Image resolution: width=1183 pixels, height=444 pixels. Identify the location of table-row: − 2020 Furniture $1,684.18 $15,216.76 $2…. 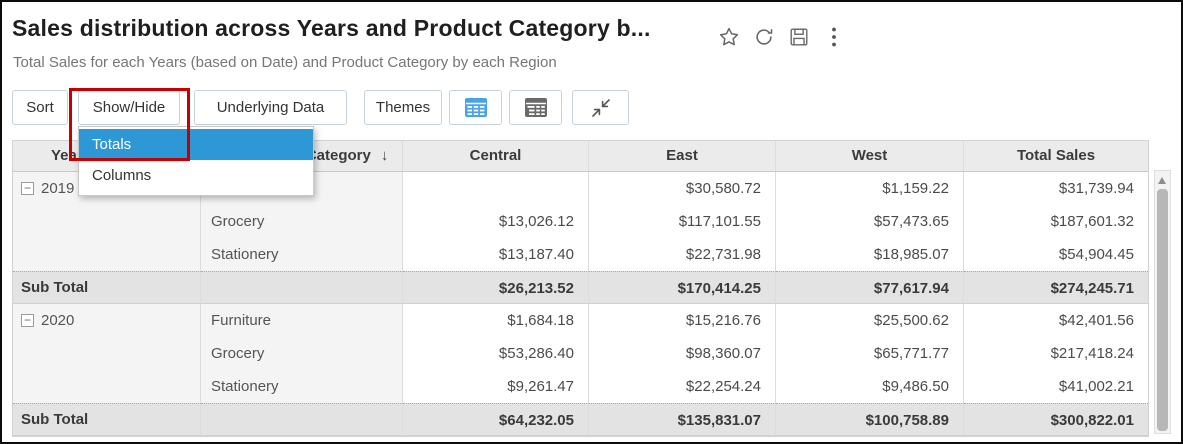
(580, 320).